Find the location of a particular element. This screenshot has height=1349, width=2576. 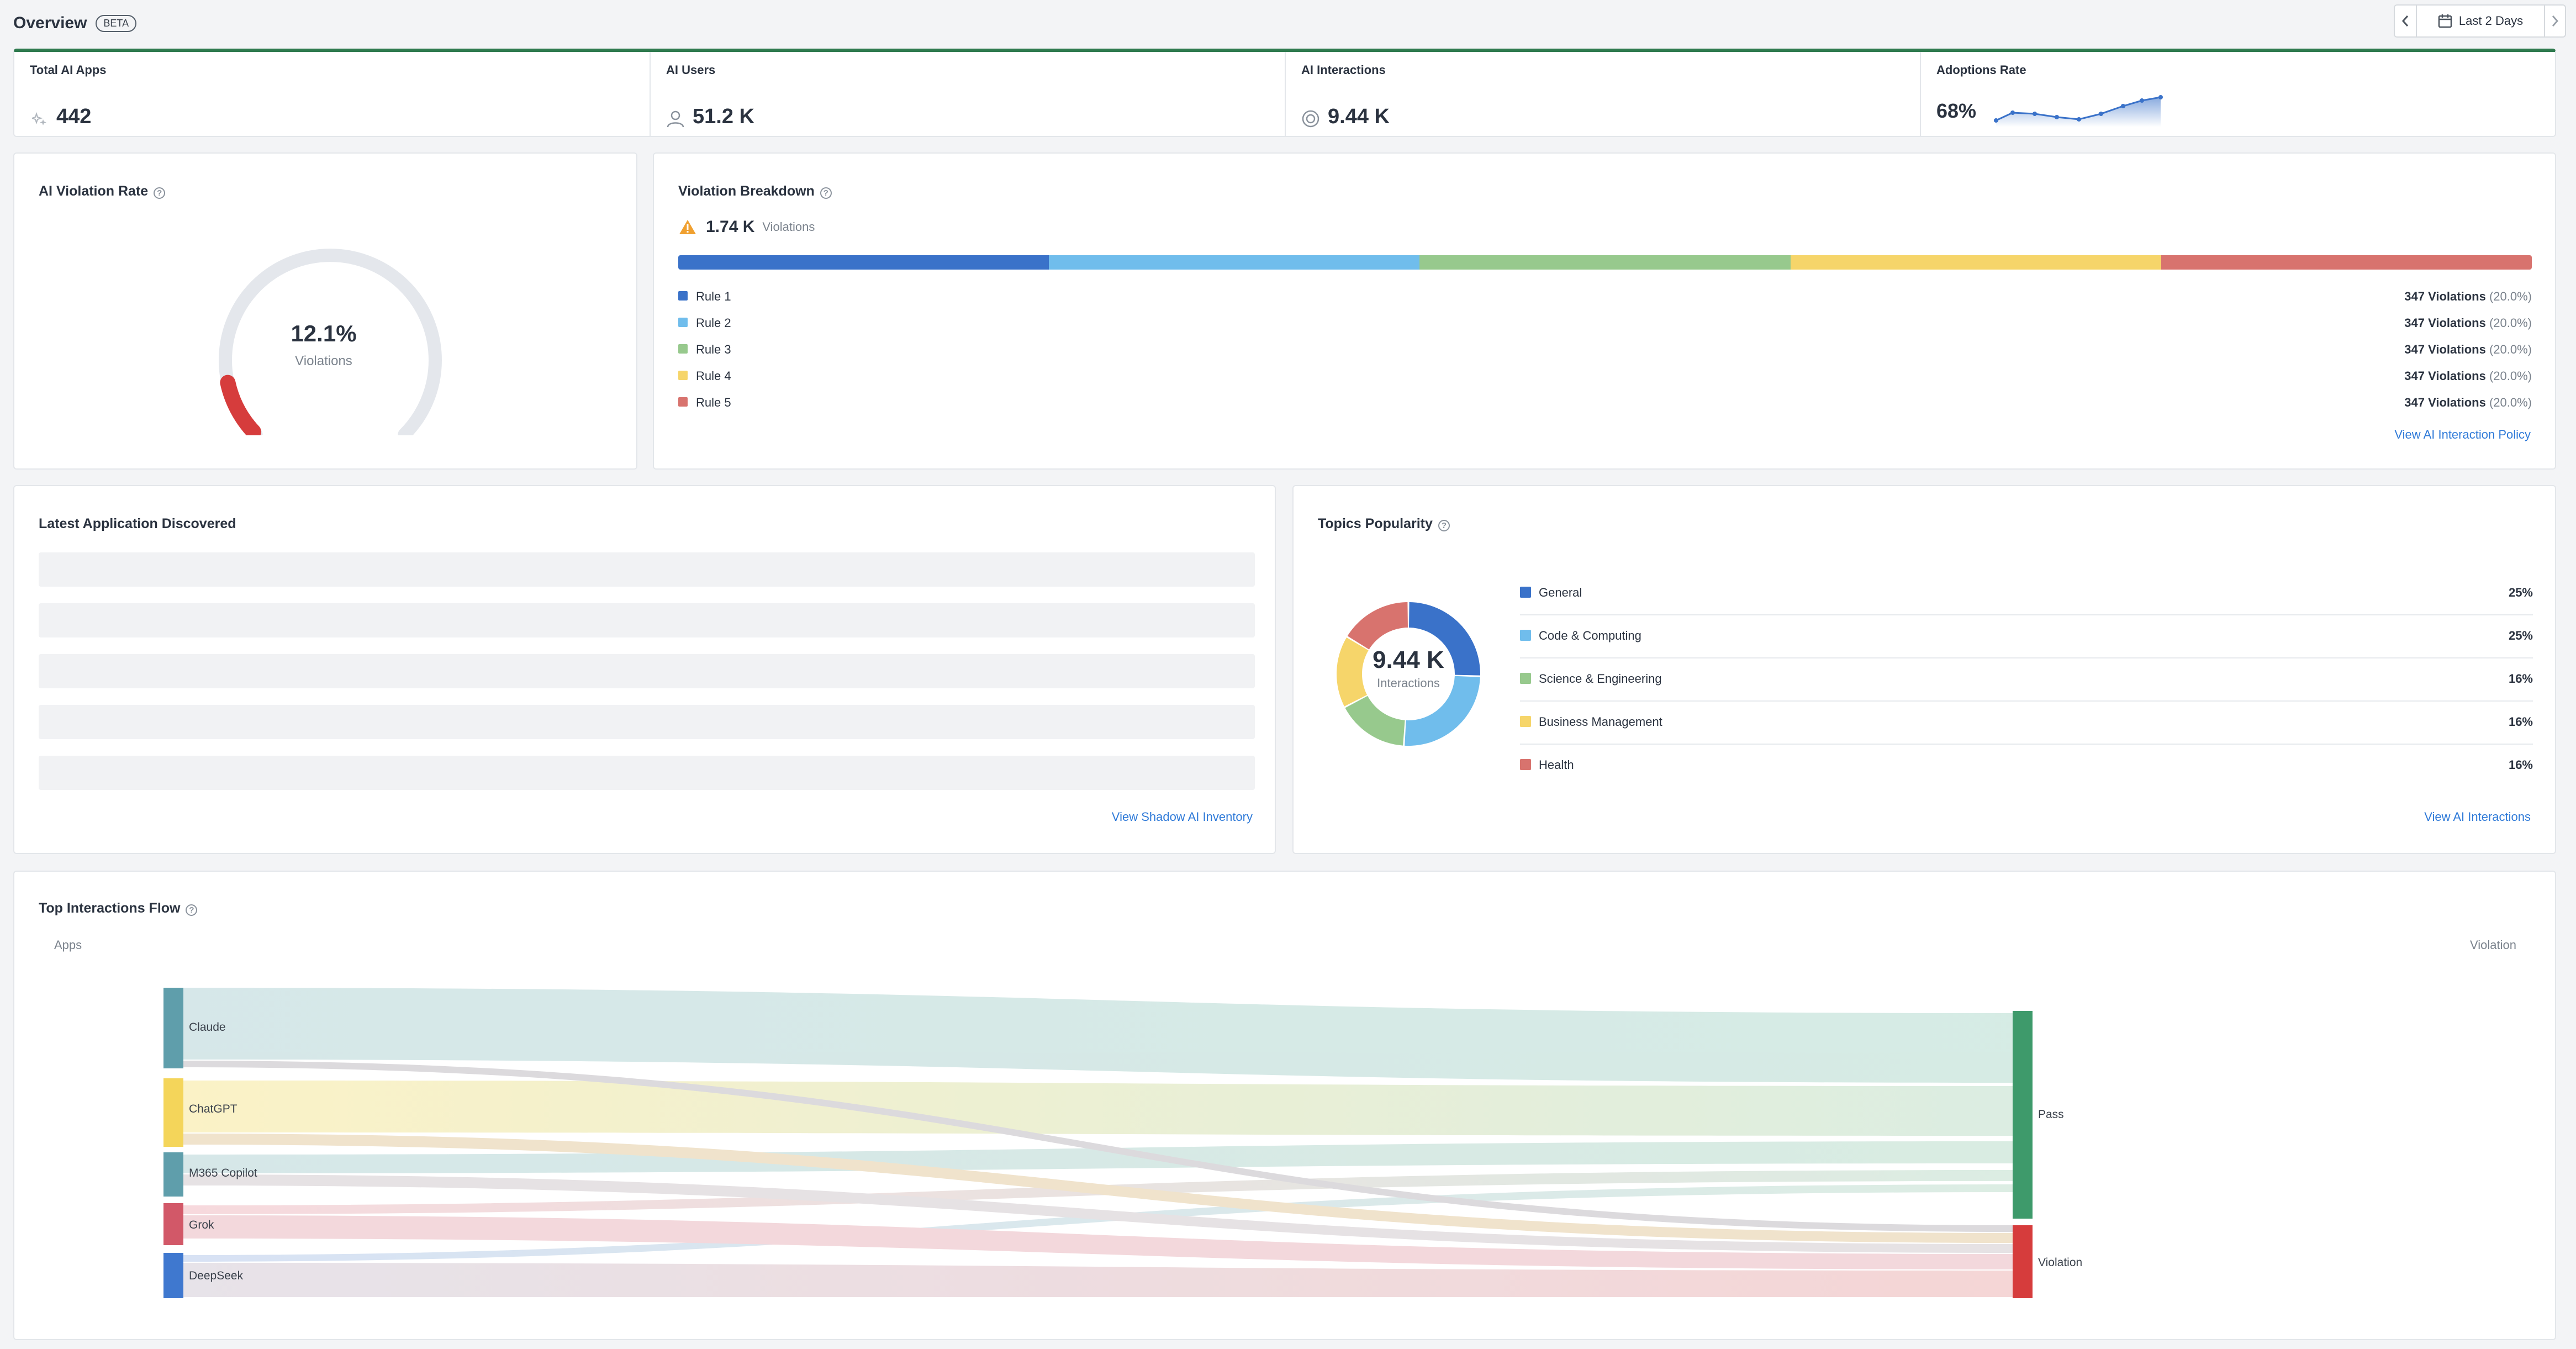

view-policy-link: View AI Interaction Policy is located at coordinates (2462, 434).